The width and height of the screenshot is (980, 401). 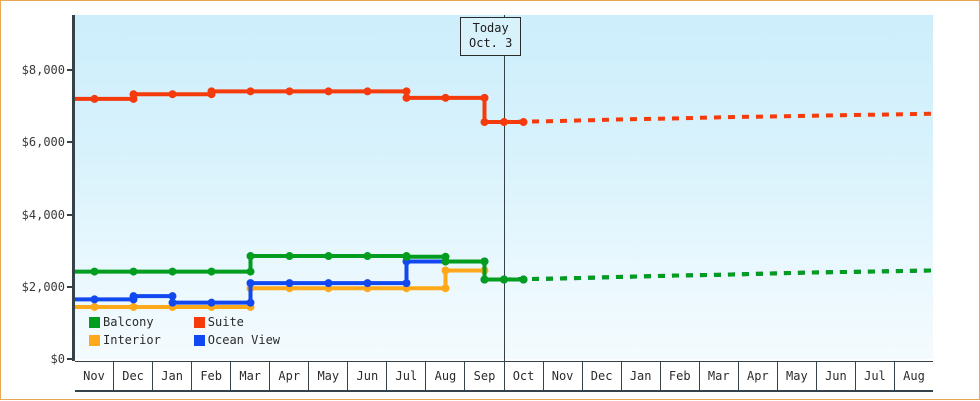 What do you see at coordinates (491, 43) in the screenshot?
I see `today-label-line2: Oct. 3` at bounding box center [491, 43].